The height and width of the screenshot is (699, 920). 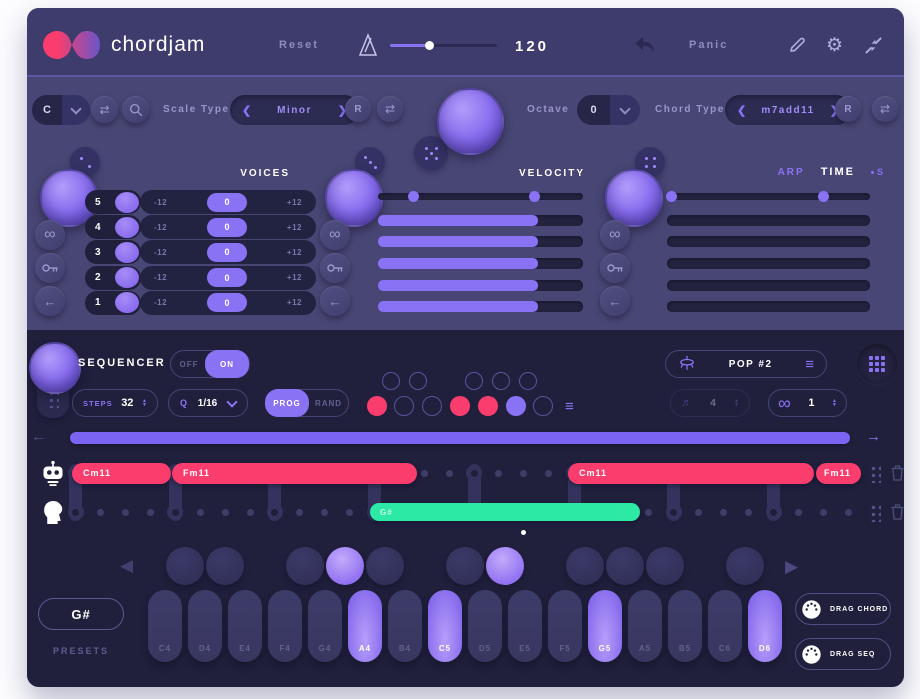 What do you see at coordinates (685, 626) in the screenshot?
I see `white-key-B5: B5` at bounding box center [685, 626].